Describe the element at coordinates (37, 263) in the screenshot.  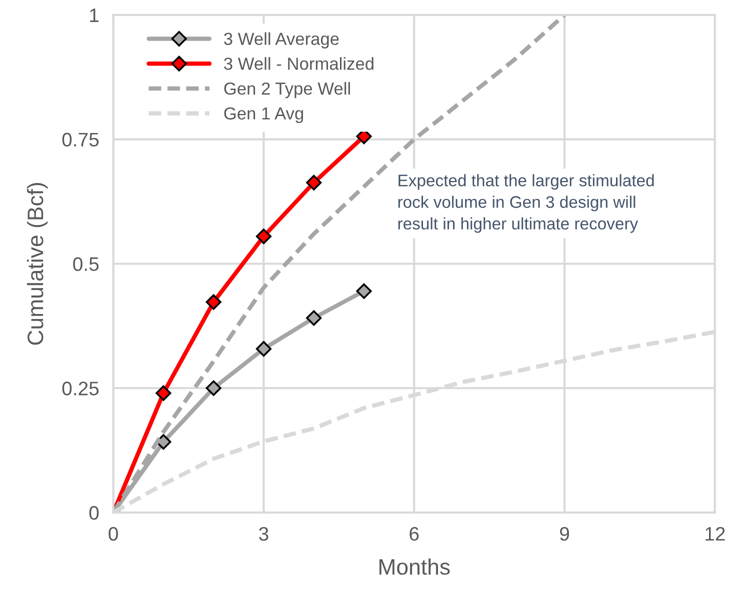
I see `y-axis-title: Cumulative (Bcf)` at that location.